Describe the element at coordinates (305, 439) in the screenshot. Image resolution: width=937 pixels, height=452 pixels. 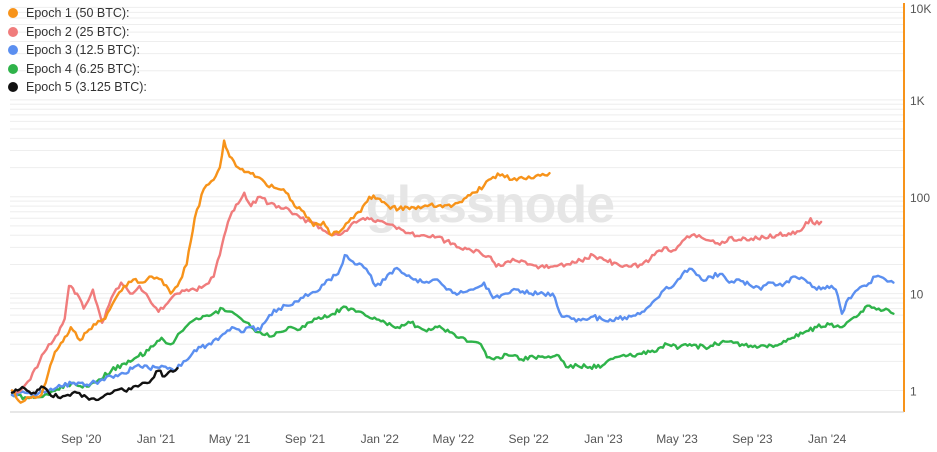
I see `x-tick-label: Sep '21` at that location.